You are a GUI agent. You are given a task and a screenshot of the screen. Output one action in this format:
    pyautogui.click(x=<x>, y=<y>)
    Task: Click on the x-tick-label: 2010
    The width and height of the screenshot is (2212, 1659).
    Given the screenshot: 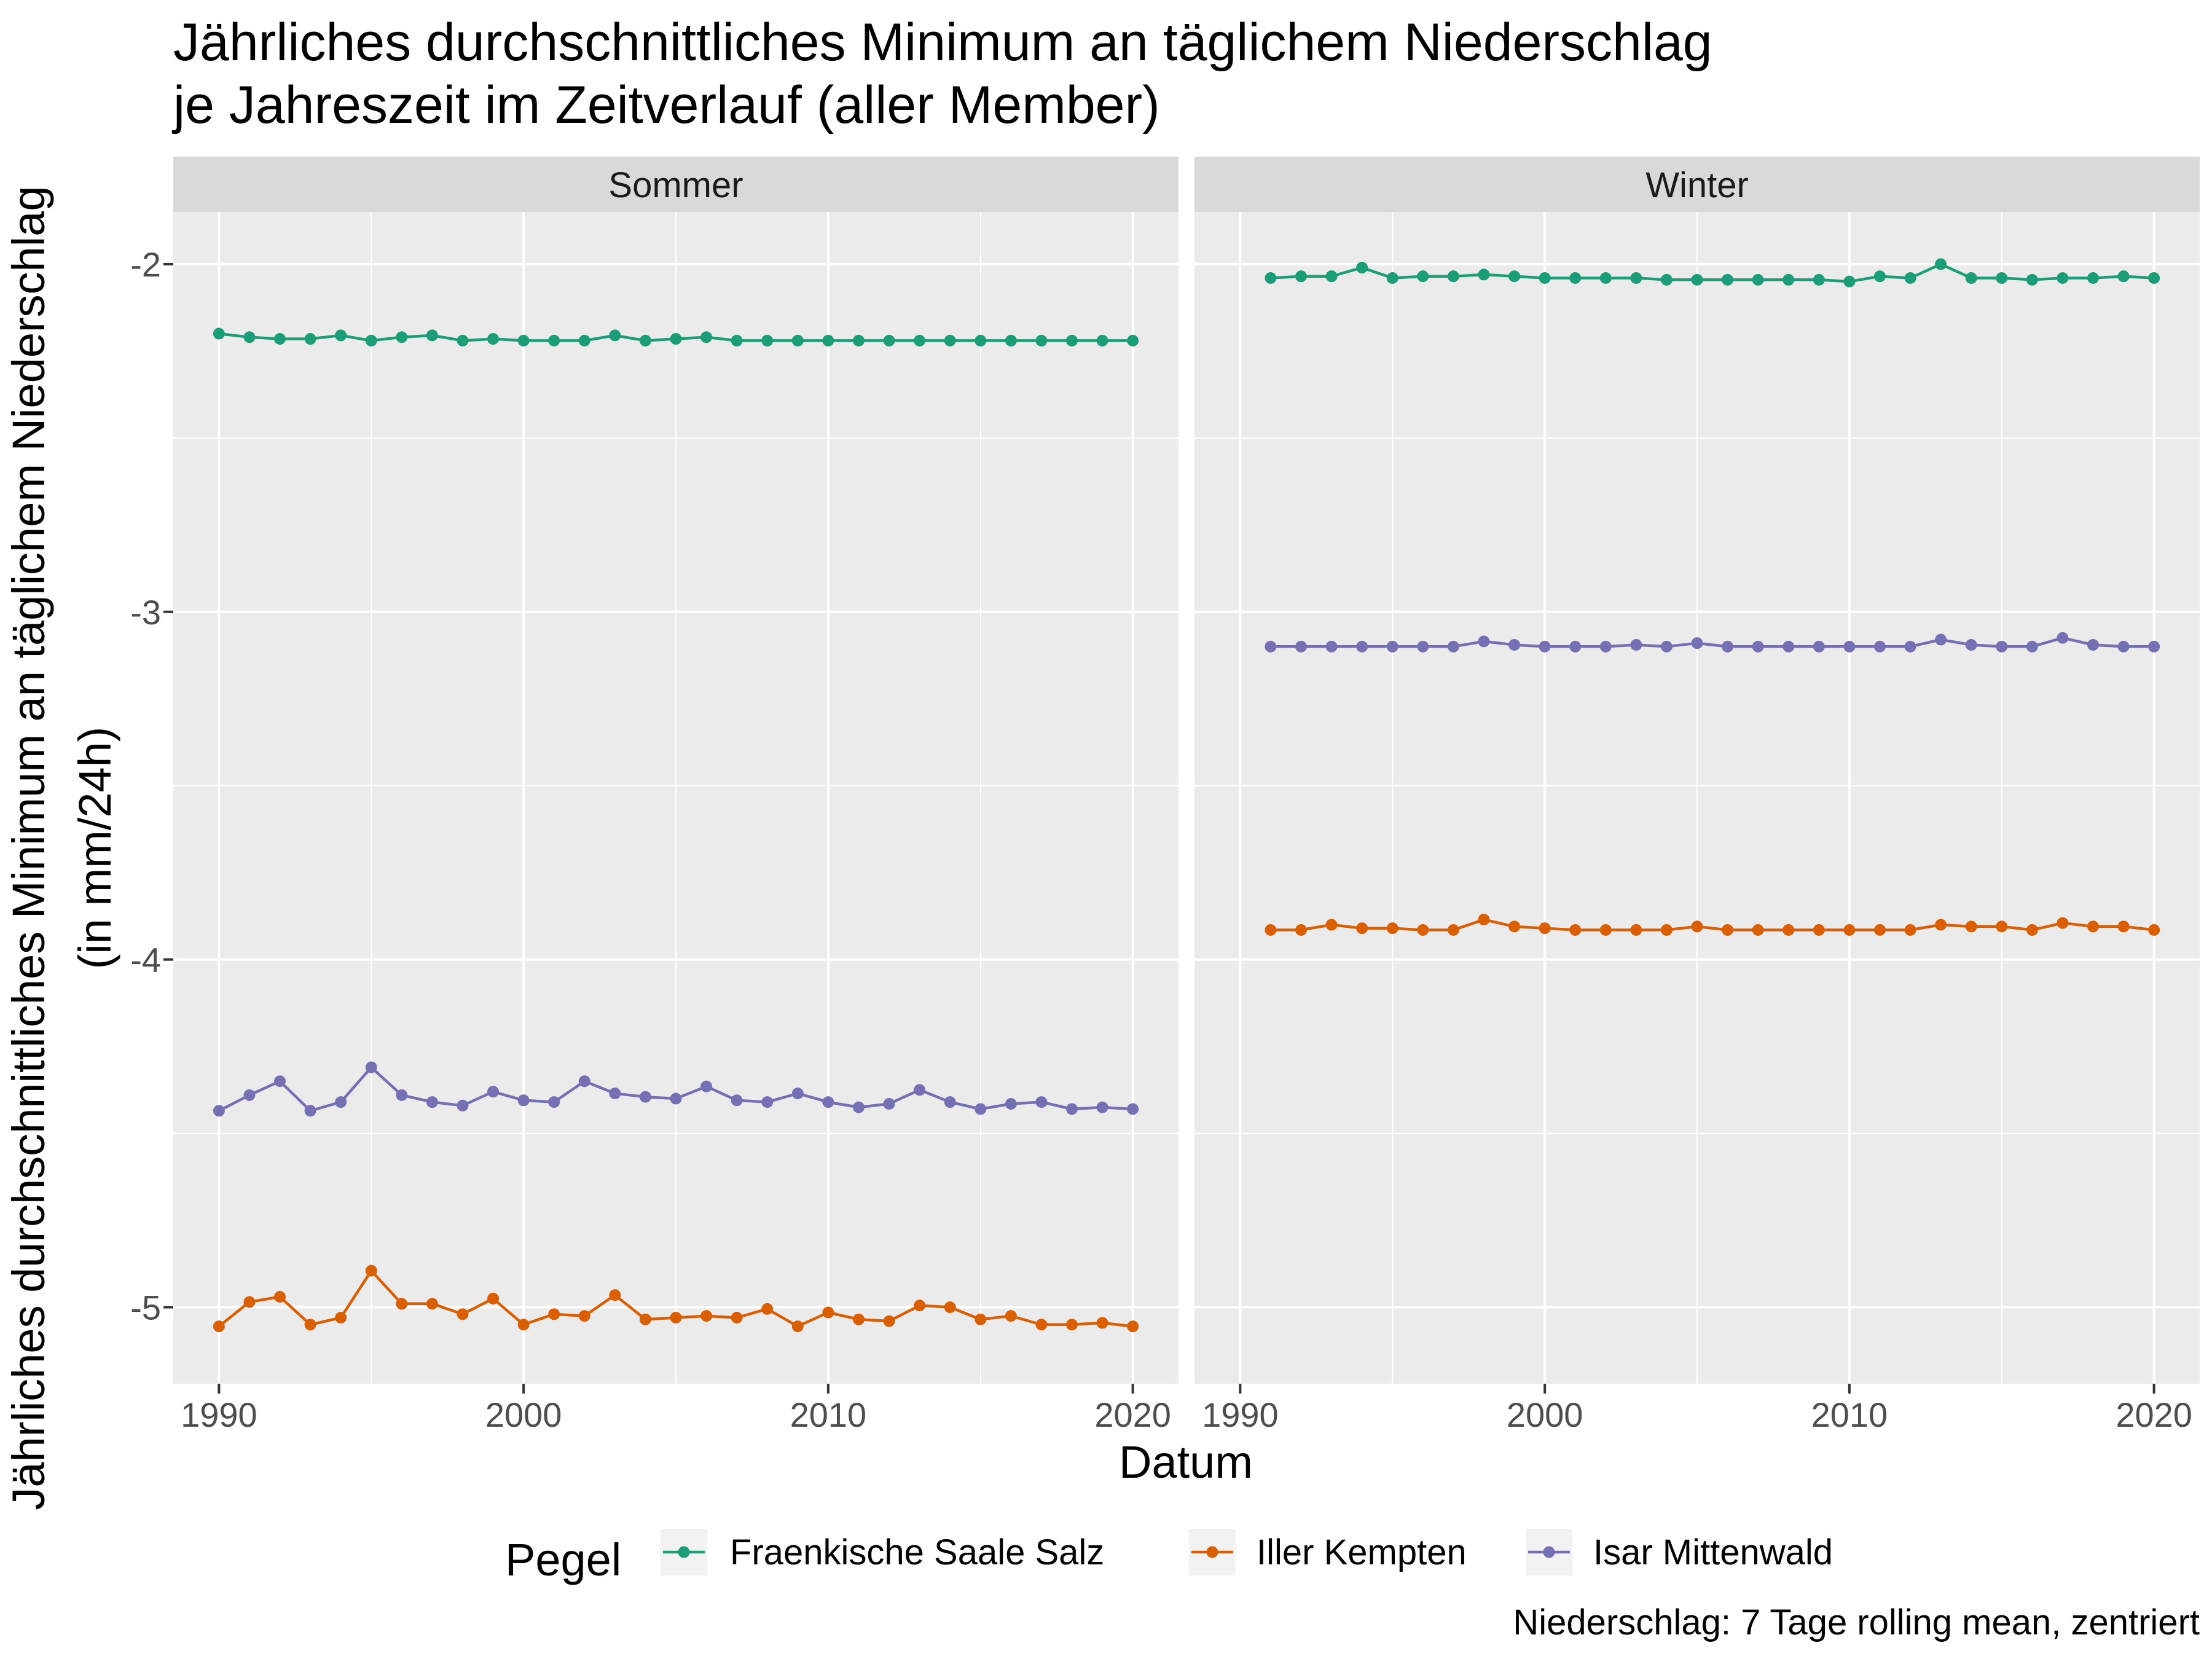 What is the action you would take?
    pyautogui.click(x=1849, y=1414)
    